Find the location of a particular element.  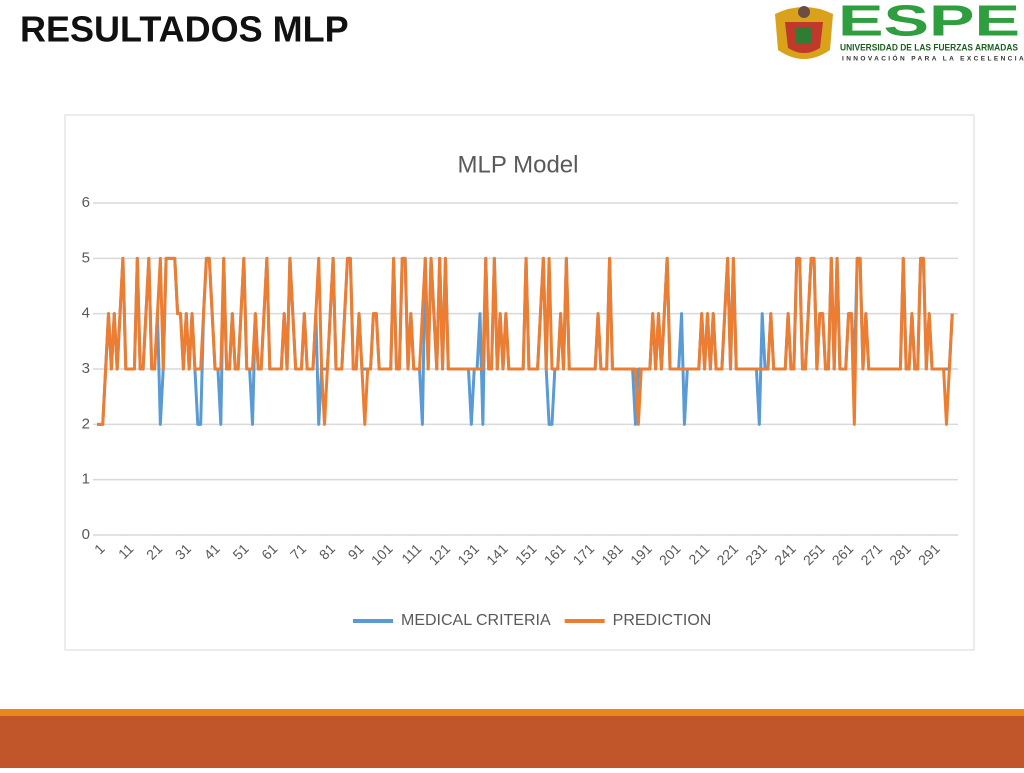

slide-title: RESULTADOS MLP is located at coordinates (184, 29).